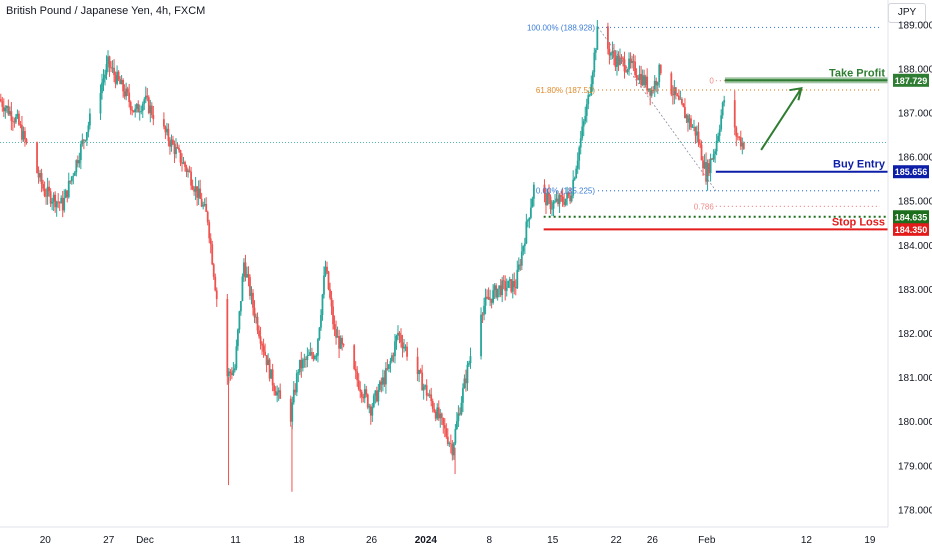 The width and height of the screenshot is (932, 550). Describe the element at coordinates (915, 113) in the screenshot. I see `y-tick-label: 187.000` at that location.